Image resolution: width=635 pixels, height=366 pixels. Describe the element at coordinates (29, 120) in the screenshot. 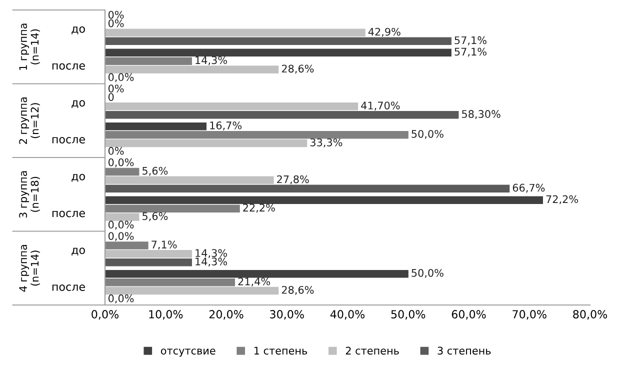

I see `text: 2 группа (n=12)` at that location.